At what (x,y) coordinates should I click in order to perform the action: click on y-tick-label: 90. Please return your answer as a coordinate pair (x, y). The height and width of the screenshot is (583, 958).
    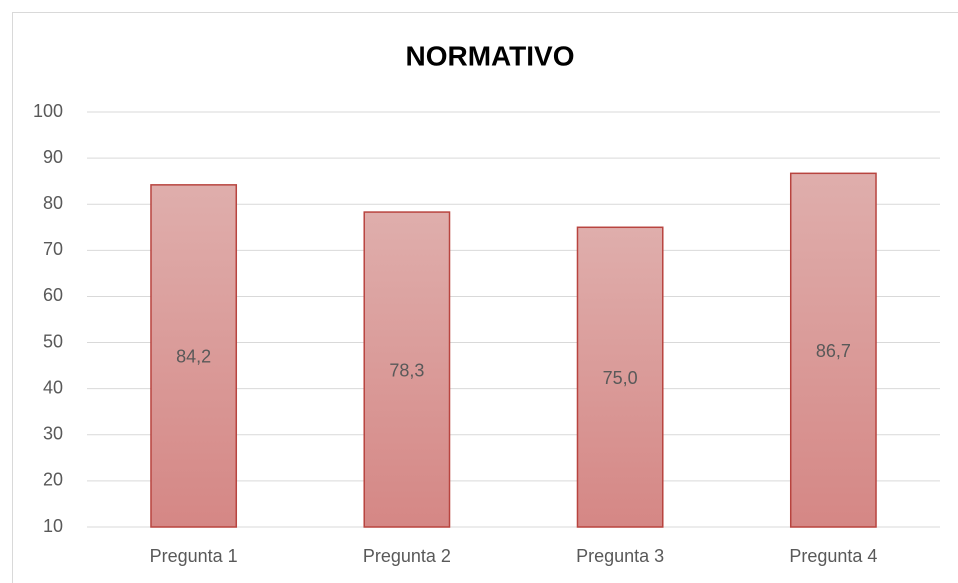
    Looking at the image, I should click on (53, 157).